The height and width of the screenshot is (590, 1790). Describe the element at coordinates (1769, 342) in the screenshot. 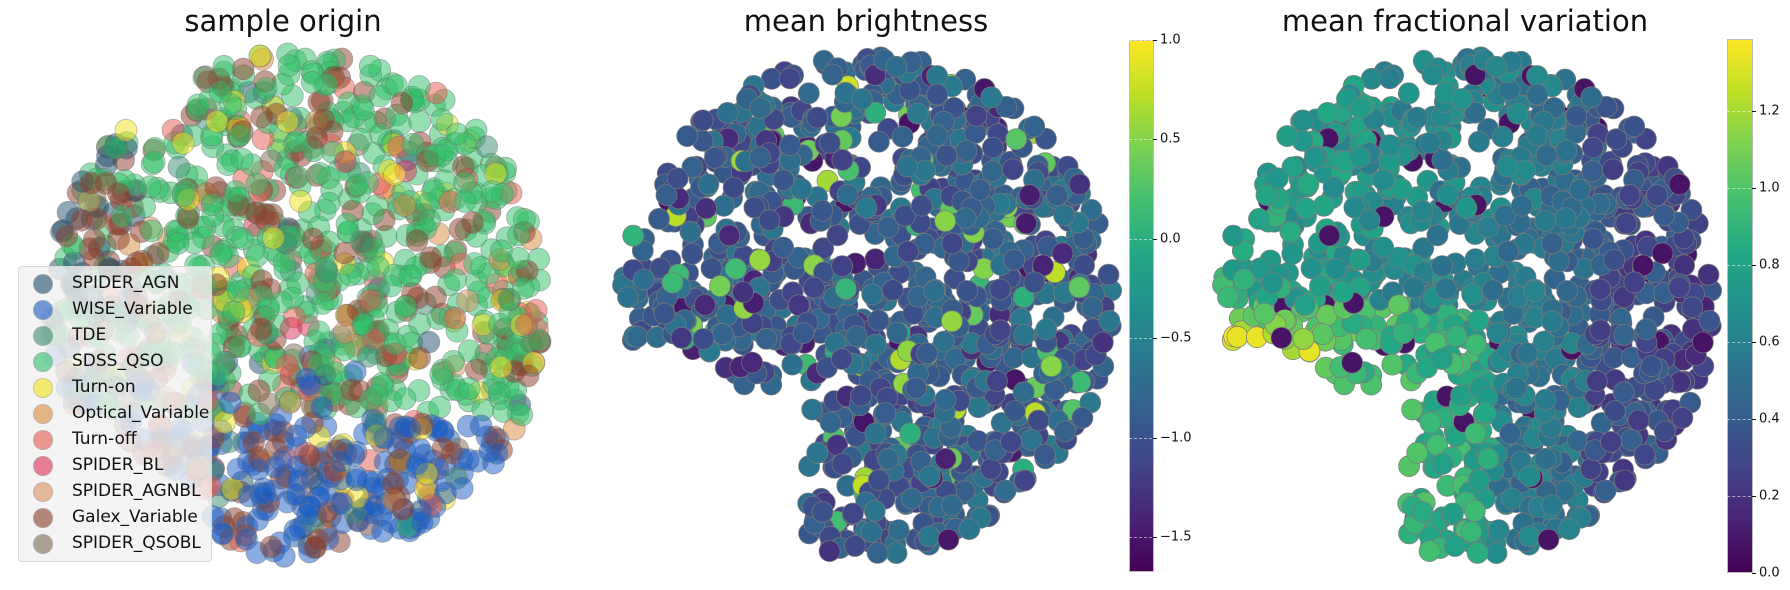

I see `colorbar-tick-label: 0.6` at that location.